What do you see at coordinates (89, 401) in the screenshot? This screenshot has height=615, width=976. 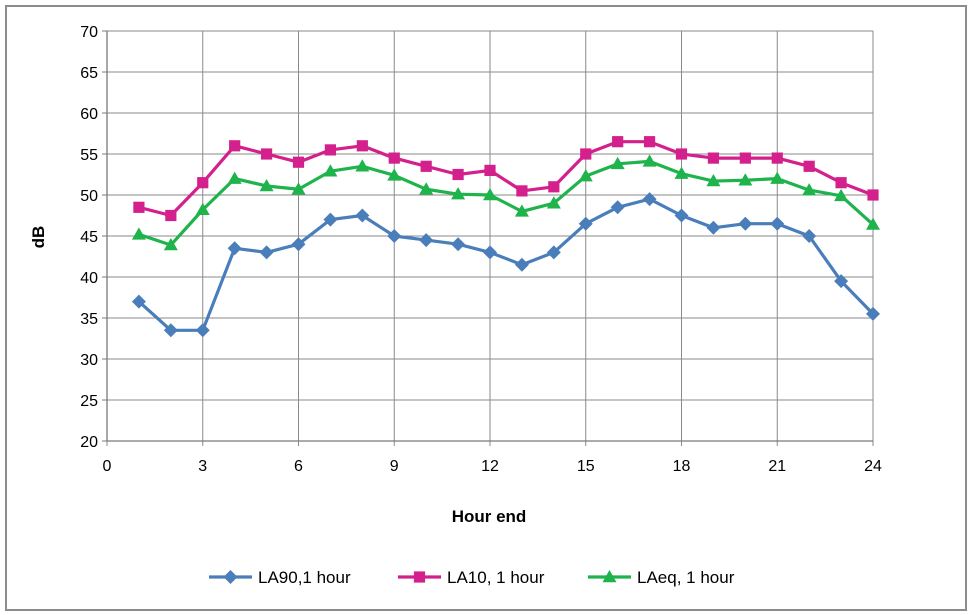 I see `y-tick-label: 25` at bounding box center [89, 401].